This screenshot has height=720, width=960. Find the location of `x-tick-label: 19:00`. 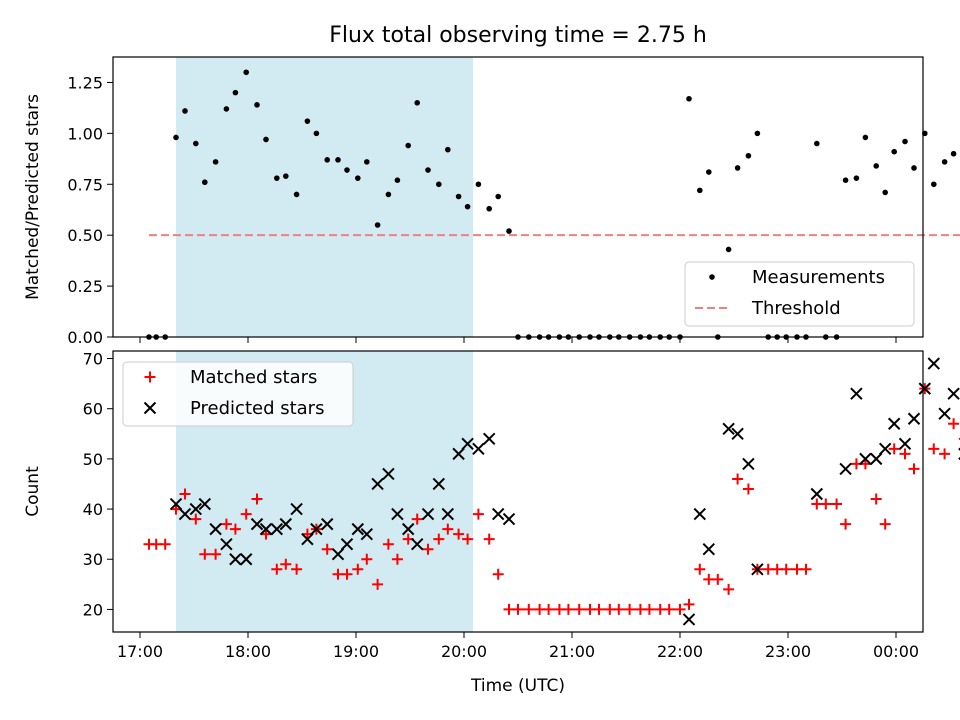

x-tick-label: 19:00 is located at coordinates (356, 651).